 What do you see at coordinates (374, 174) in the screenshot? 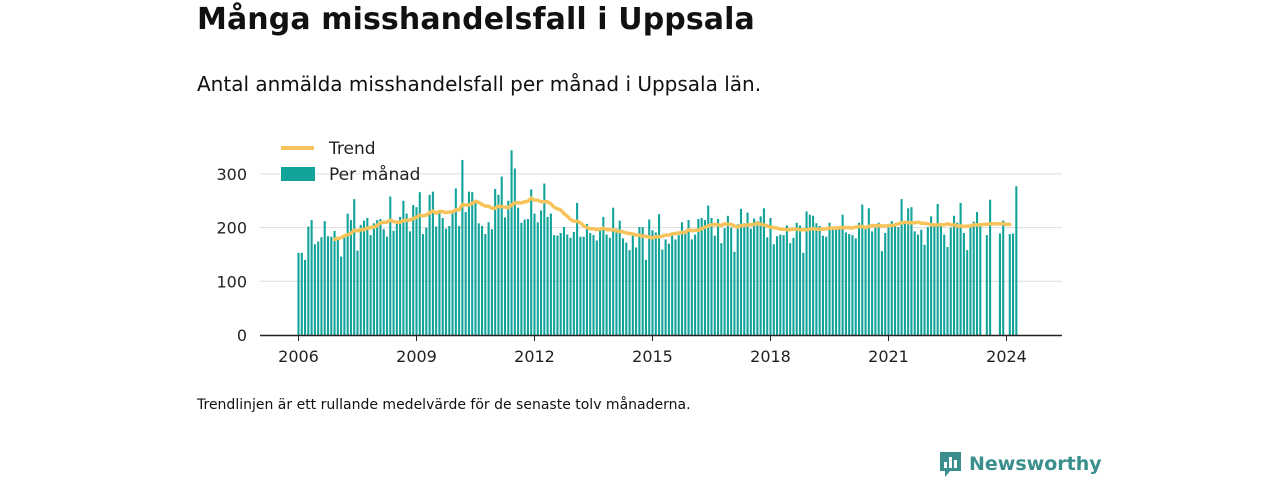
I see `legend-bars-label: Per månad` at bounding box center [374, 174].